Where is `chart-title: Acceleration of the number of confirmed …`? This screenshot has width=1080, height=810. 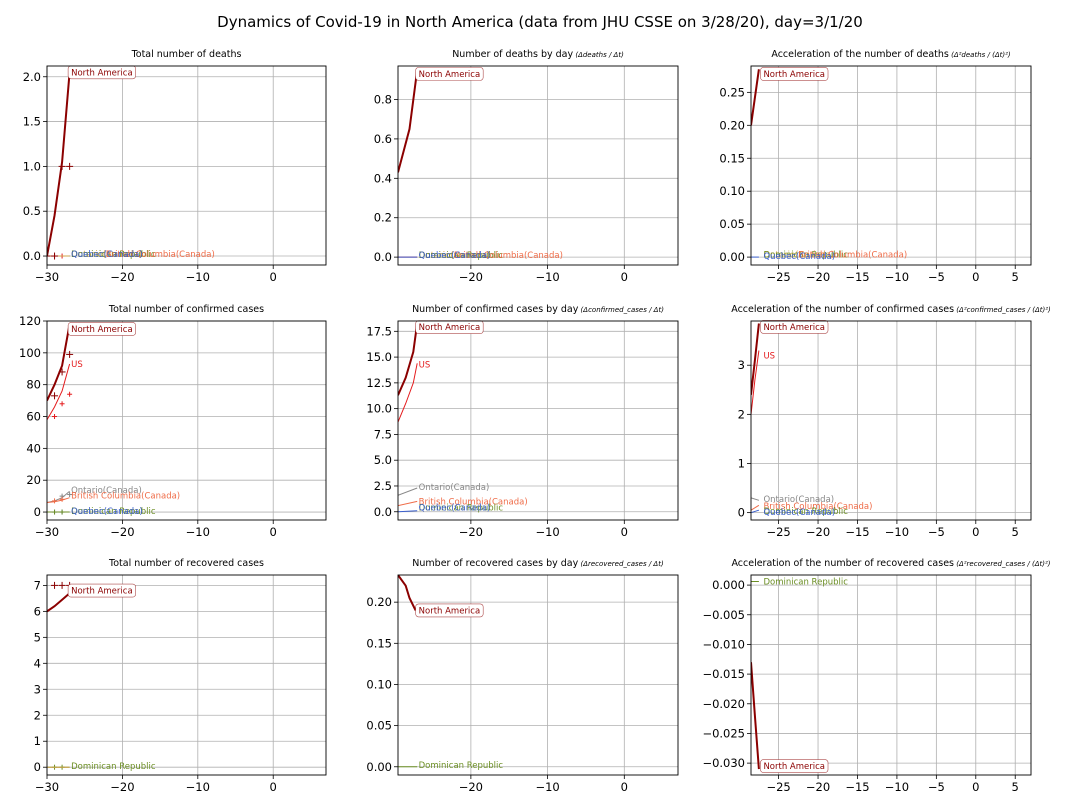 chart-title: Acceleration of the number of confirmed … is located at coordinates (891, 309).